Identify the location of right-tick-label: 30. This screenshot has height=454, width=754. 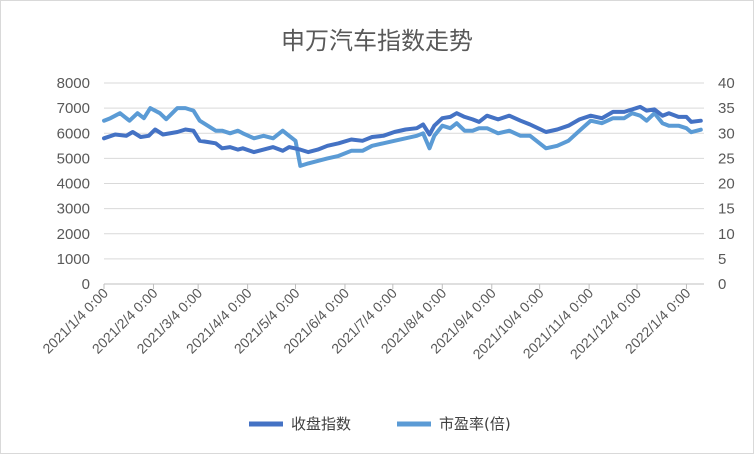
(726, 133).